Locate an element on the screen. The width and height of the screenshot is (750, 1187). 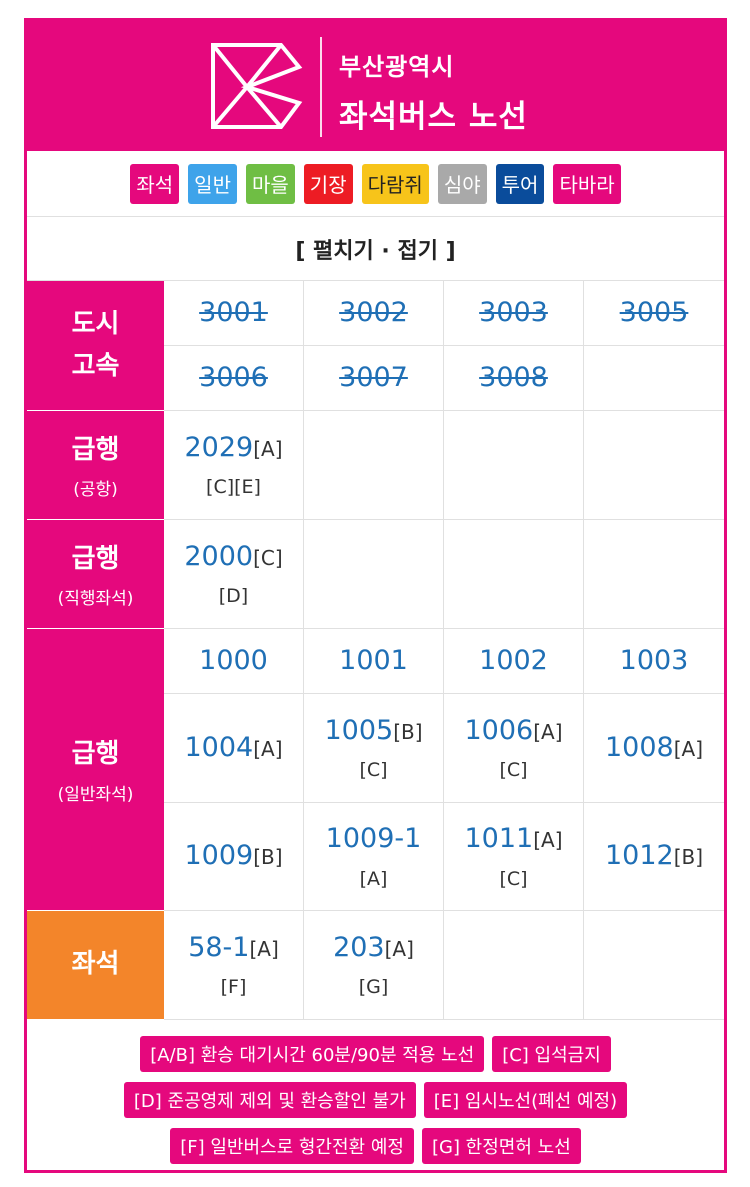
route-cell: 3003 is located at coordinates (514, 313).